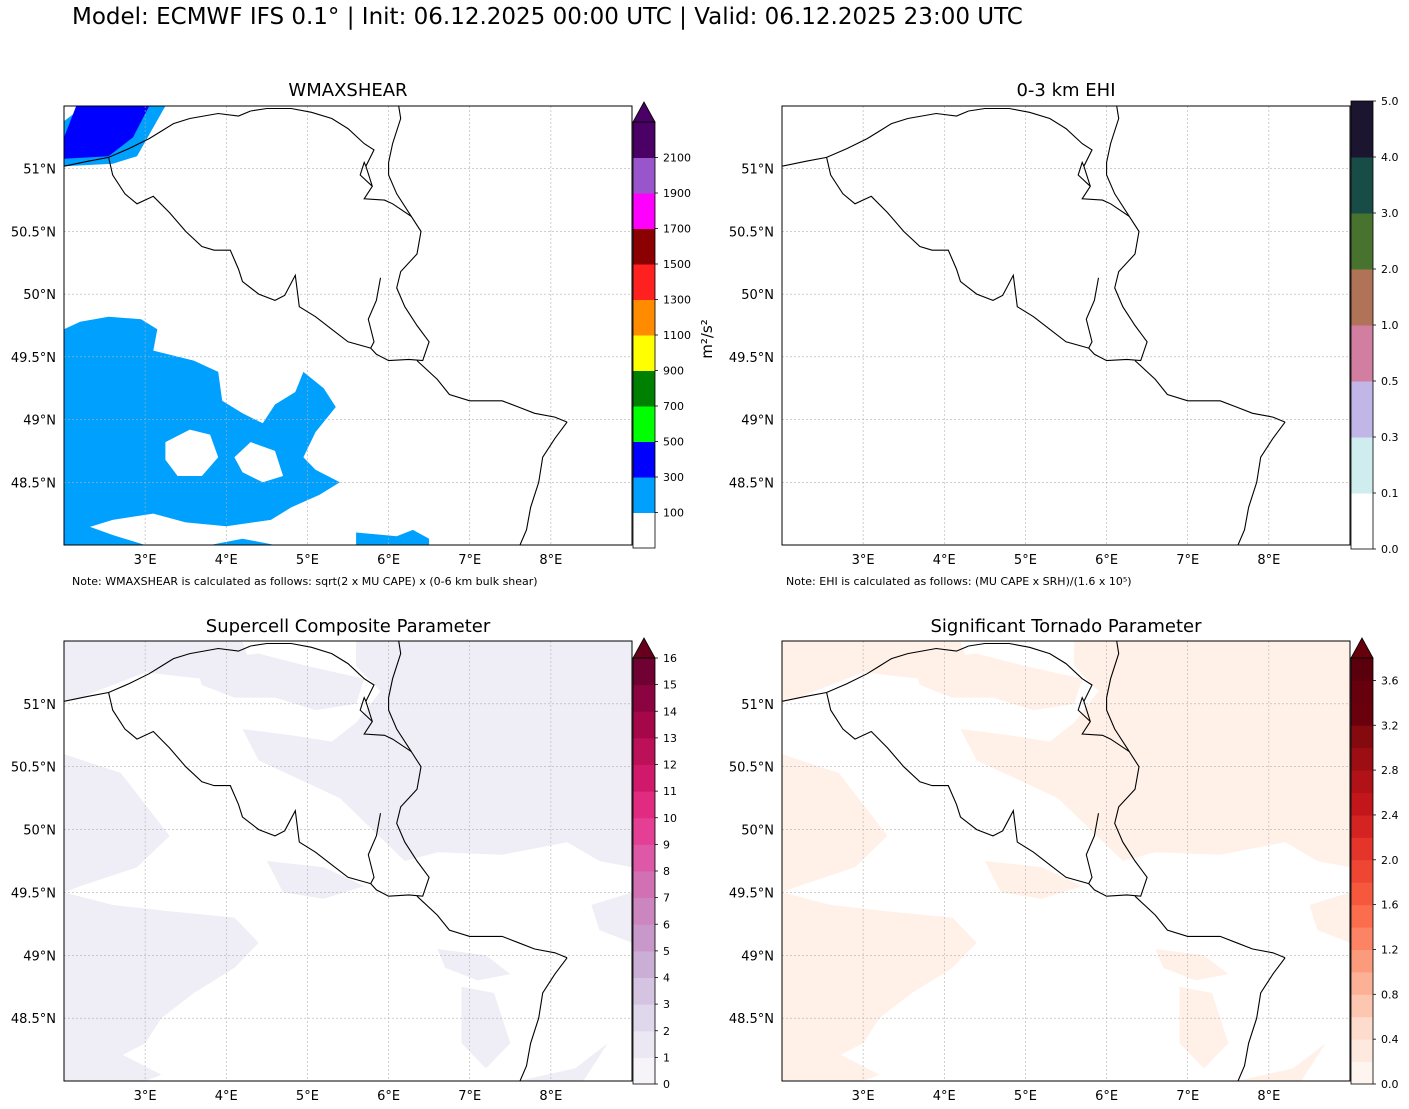  I want to click on lon-tick-label: 3°E, so click(863, 560).